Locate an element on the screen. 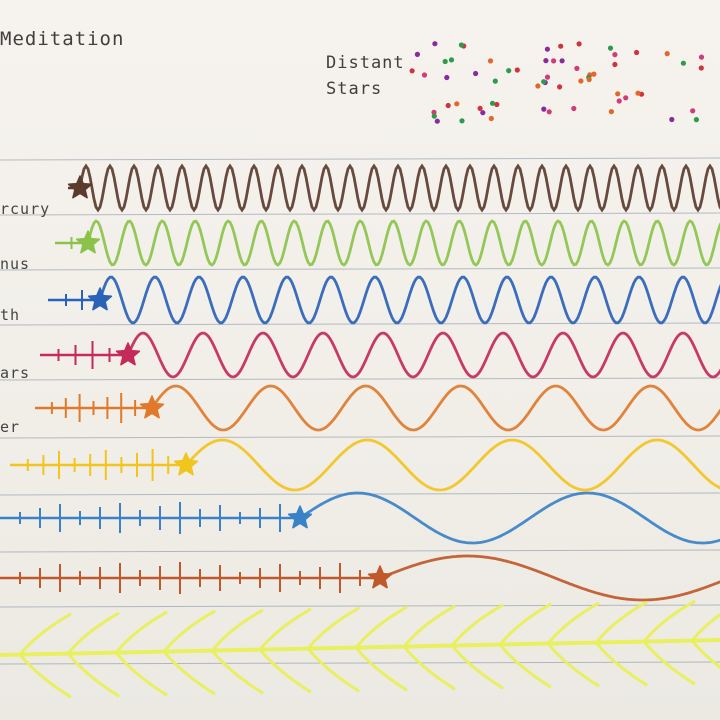 The image size is (720, 720). distant-stars-dots is located at coordinates (557, 82).